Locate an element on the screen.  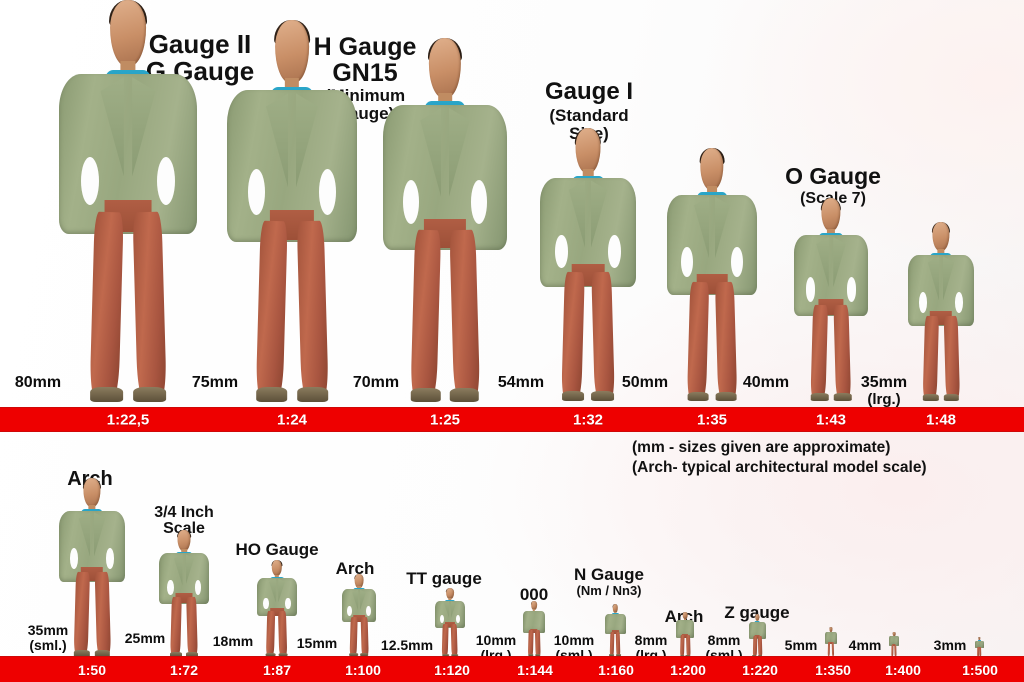
mm-qualifier: (sml.) is located at coordinates (48, 644).